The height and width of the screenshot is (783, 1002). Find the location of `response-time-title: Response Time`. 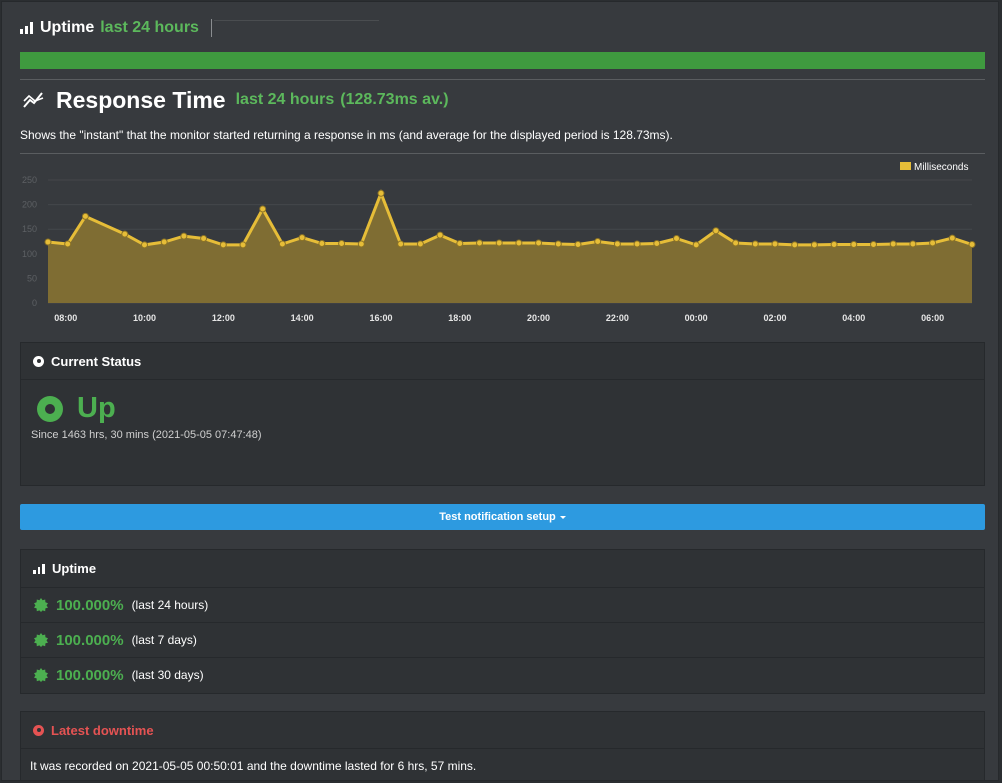

response-time-title: Response Time is located at coordinates (141, 99).